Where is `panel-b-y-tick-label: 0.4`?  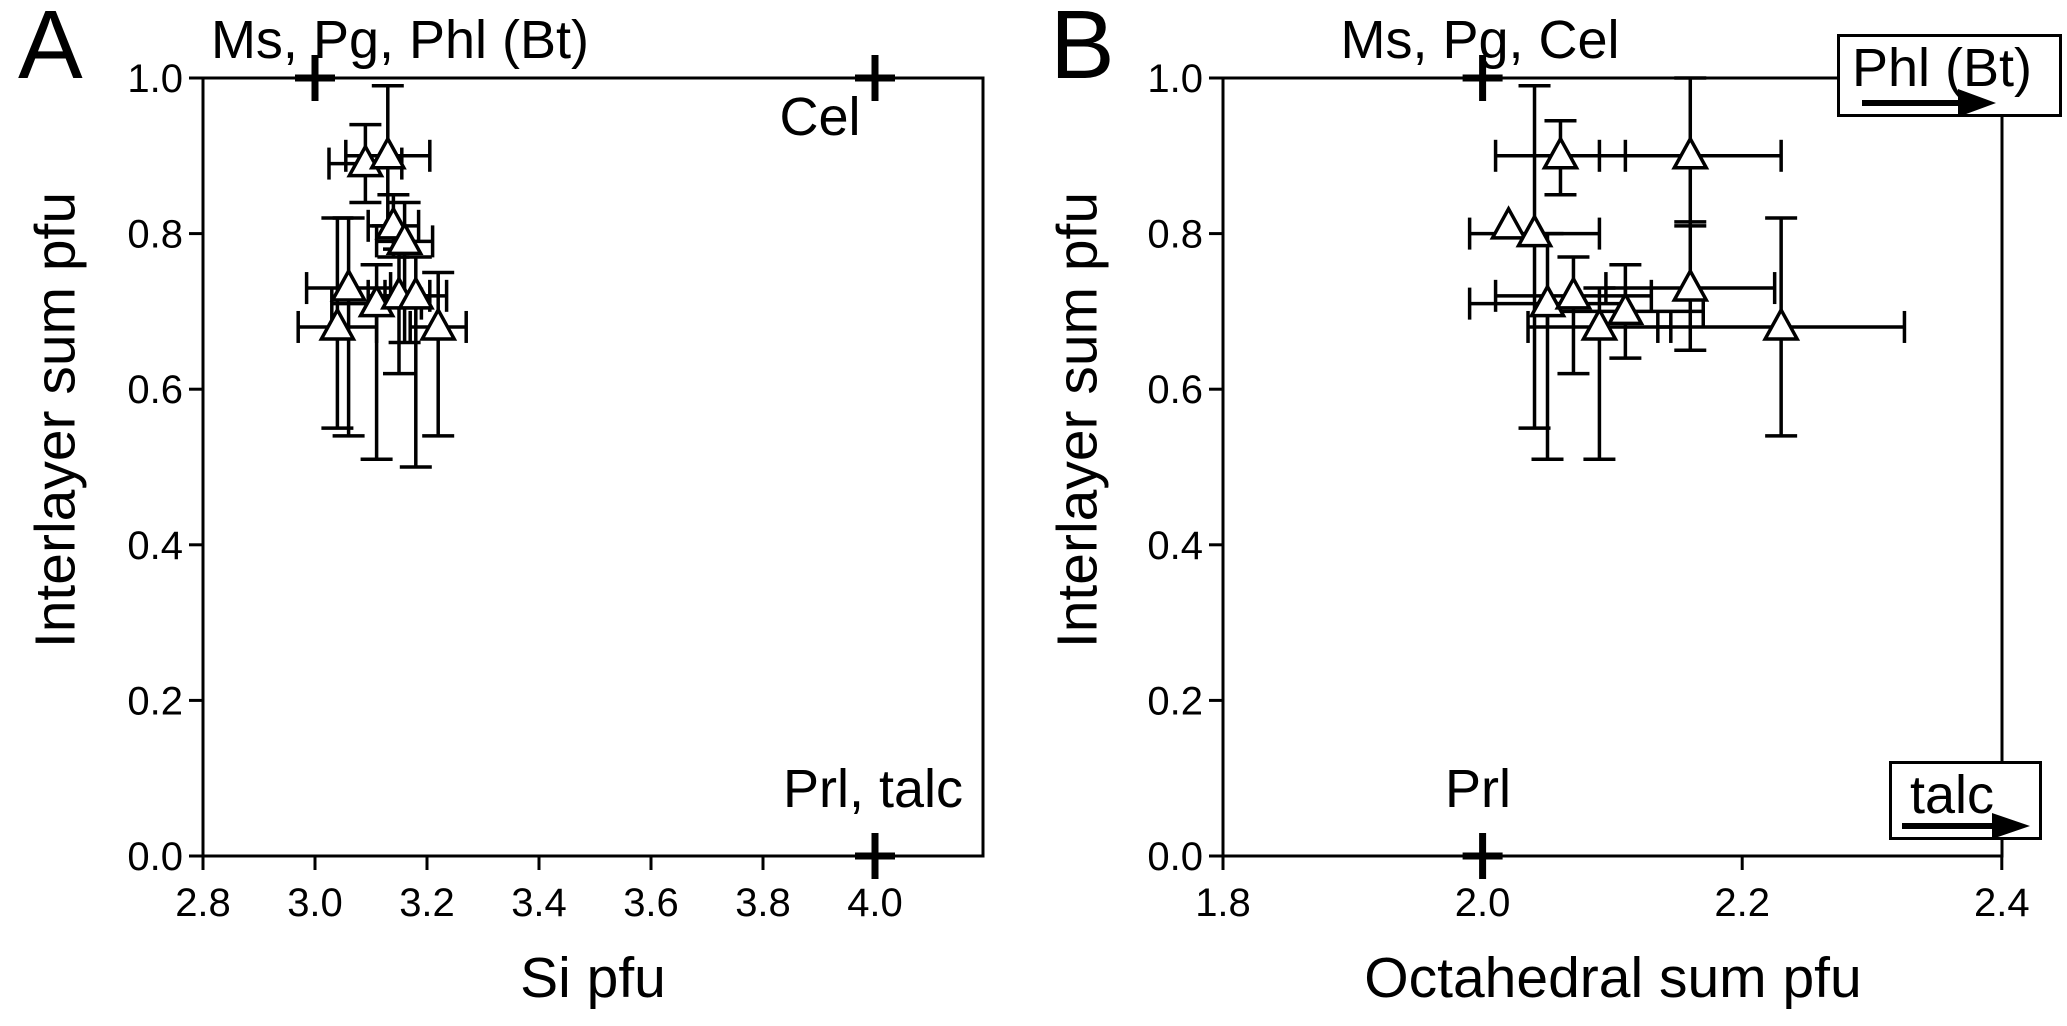 panel-b-y-tick-label: 0.4 is located at coordinates (1175, 546).